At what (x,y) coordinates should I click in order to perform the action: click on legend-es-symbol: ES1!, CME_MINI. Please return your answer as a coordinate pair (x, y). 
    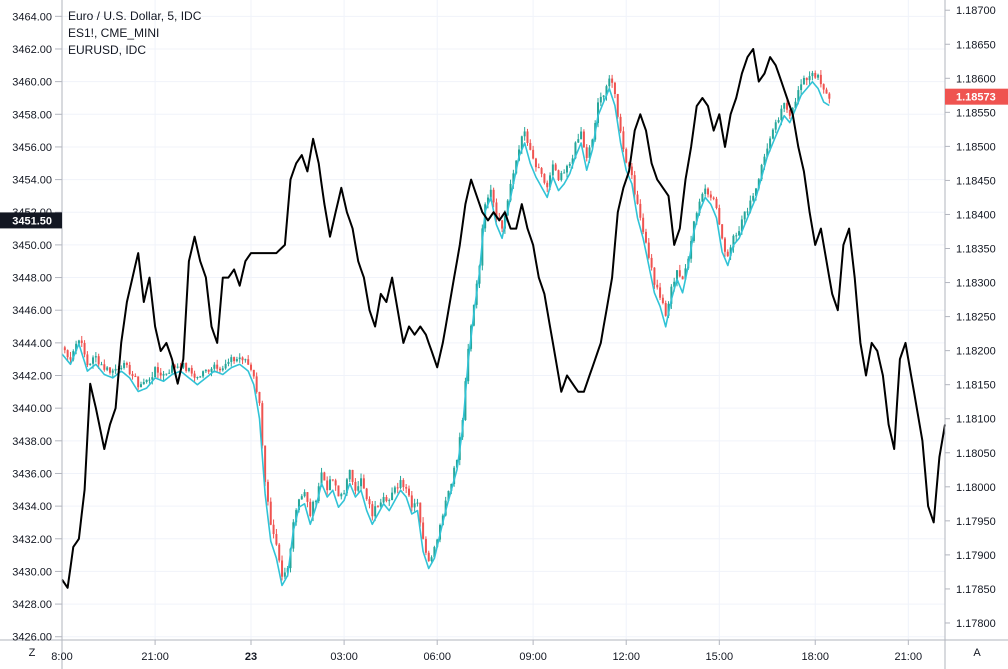
    Looking at the image, I should click on (114, 33).